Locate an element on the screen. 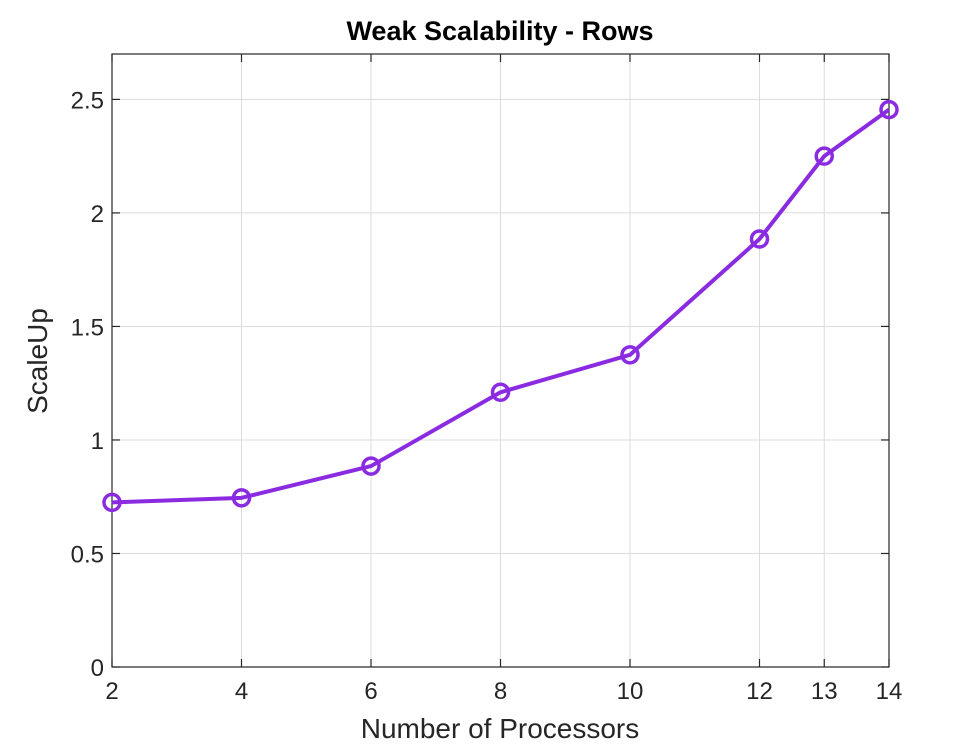 The image size is (966, 746). x-tick-label: 13 is located at coordinates (824, 691).